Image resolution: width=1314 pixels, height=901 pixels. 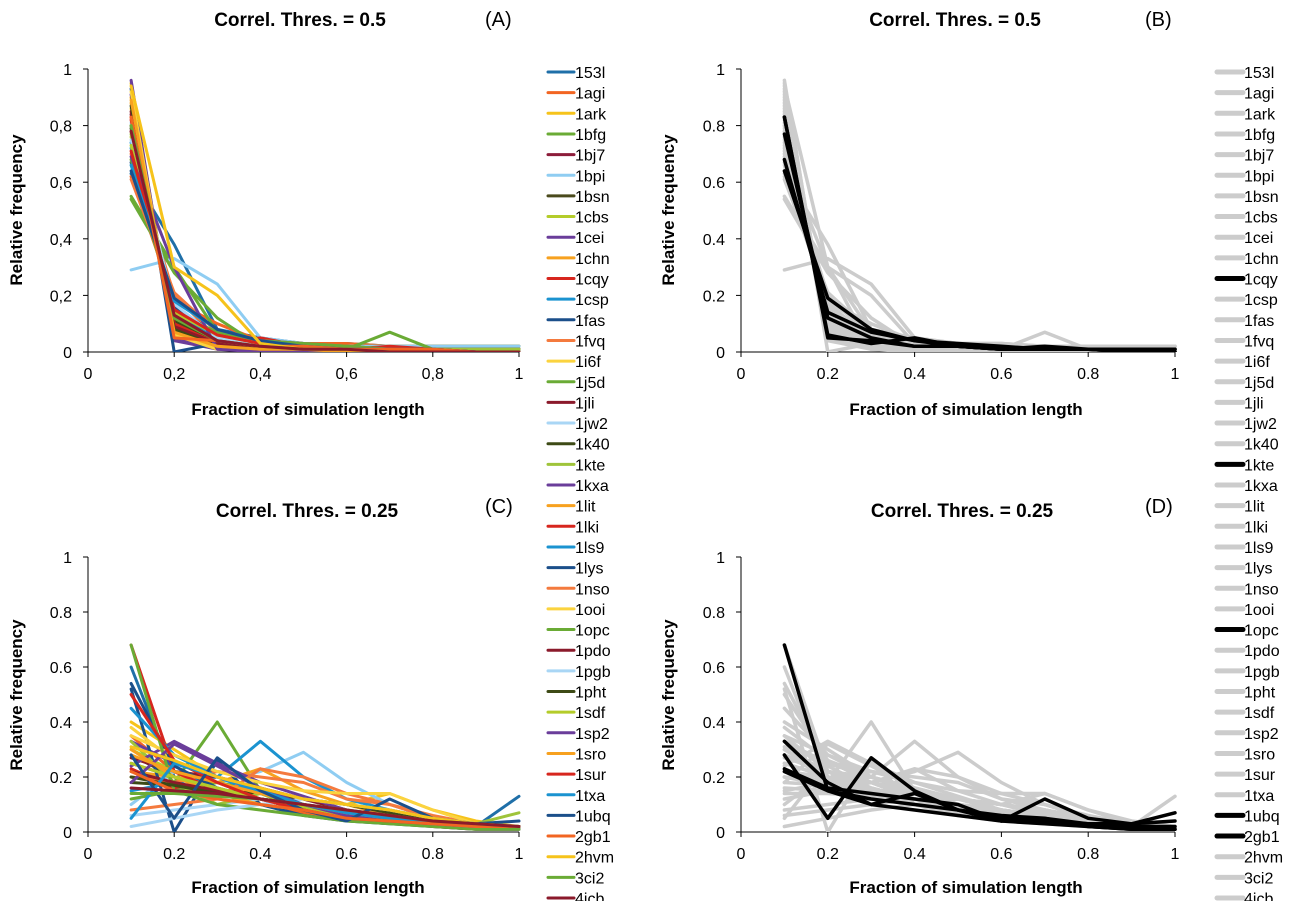 I want to click on y-tick-label: 0,4, so click(x=61, y=240).